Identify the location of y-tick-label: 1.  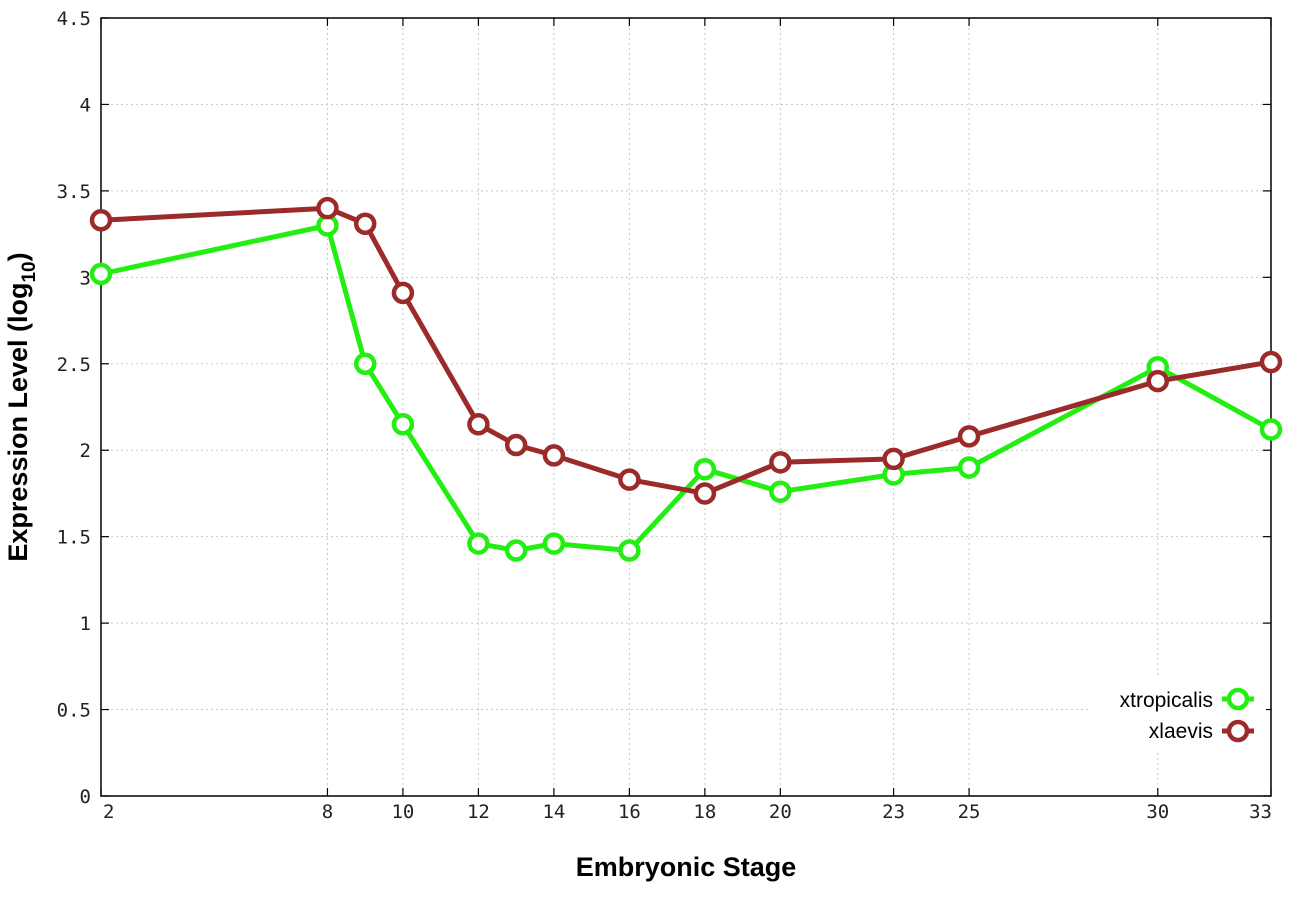
(85, 624).